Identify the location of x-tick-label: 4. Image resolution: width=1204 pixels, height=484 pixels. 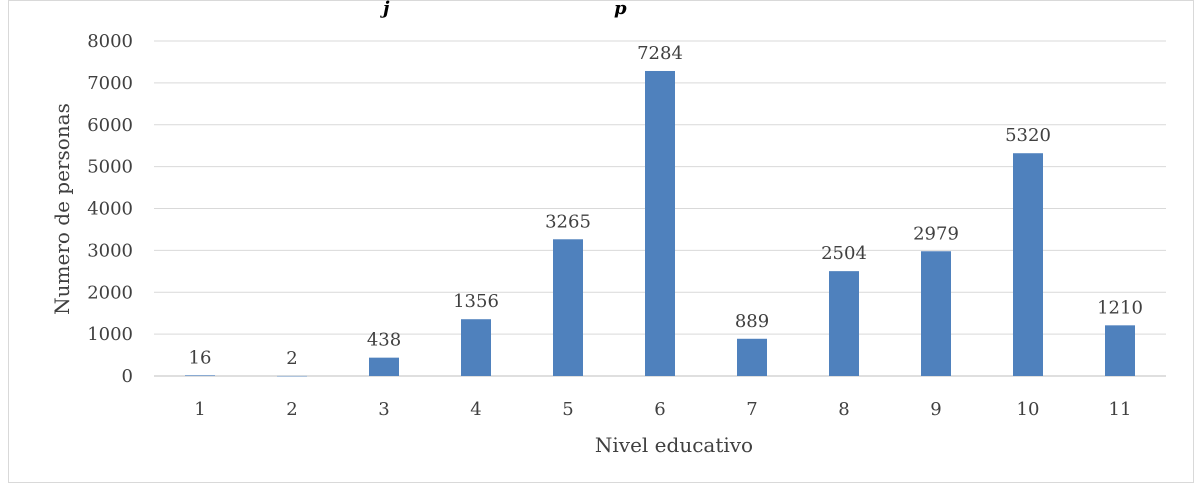
(475, 409).